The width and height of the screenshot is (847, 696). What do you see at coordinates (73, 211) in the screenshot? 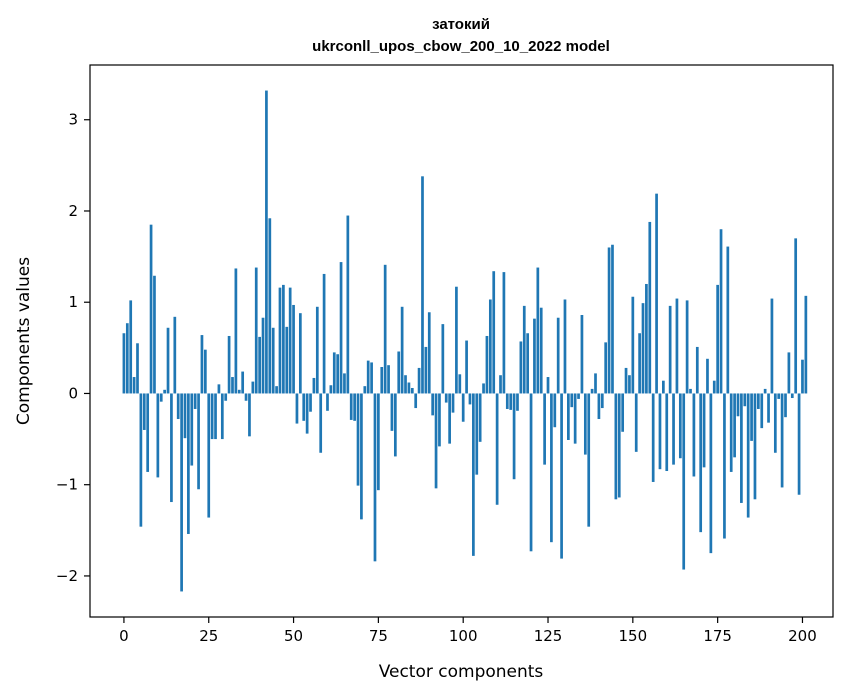
I see `y-tick-label: 2` at bounding box center [73, 211].